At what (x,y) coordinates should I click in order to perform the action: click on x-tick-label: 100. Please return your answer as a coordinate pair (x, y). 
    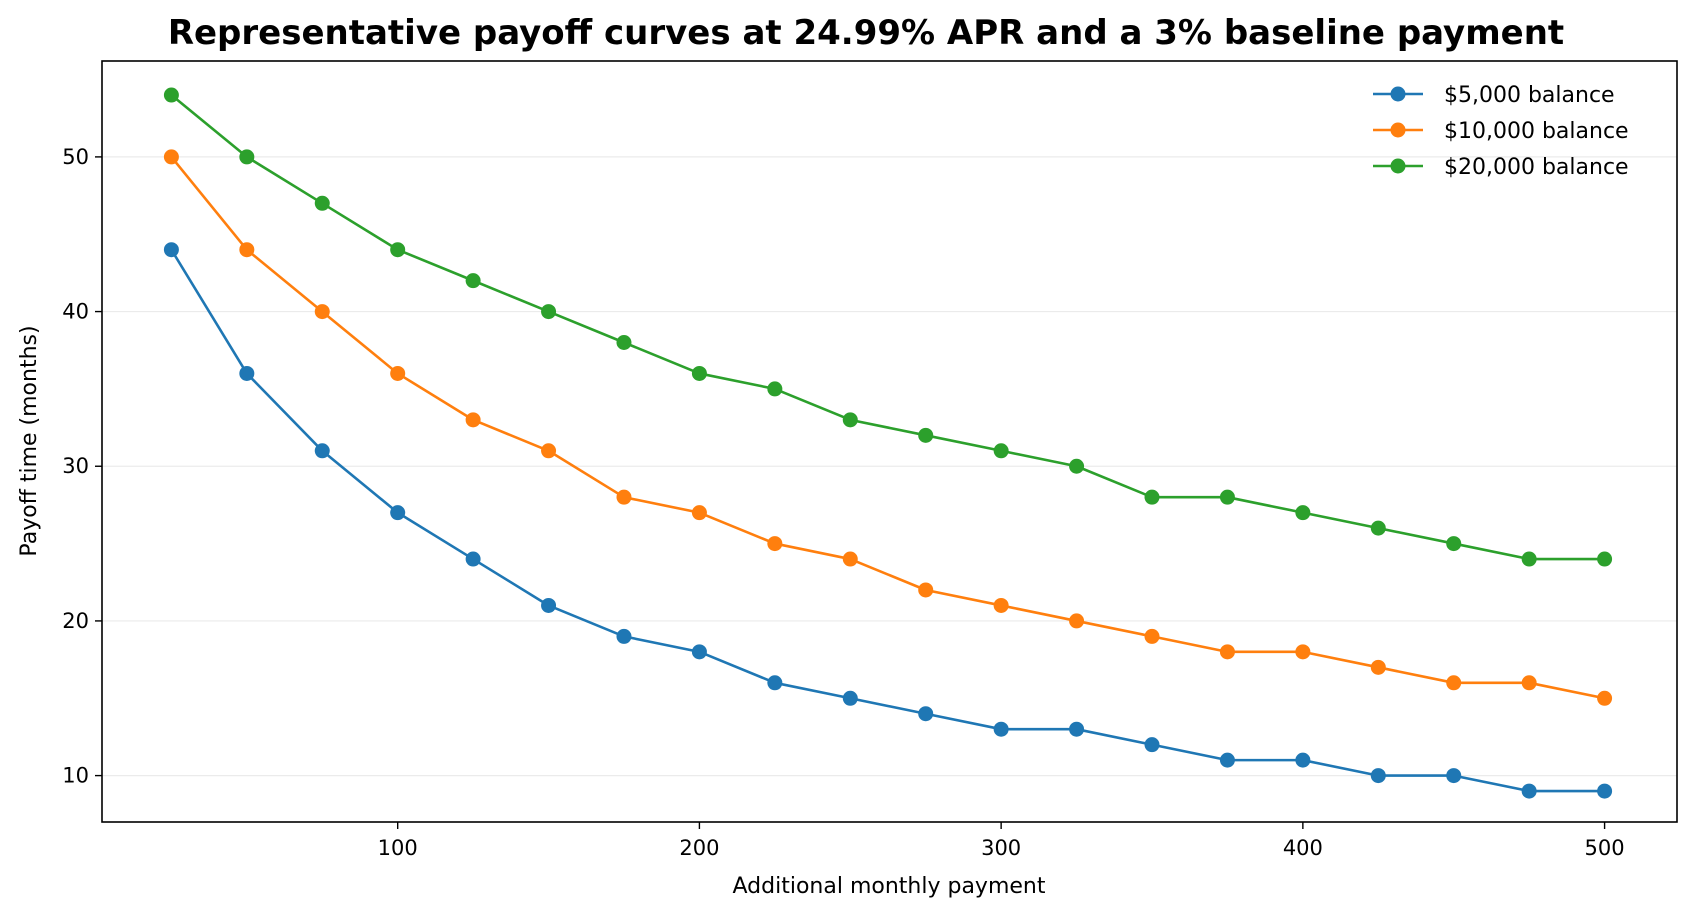
    Looking at the image, I should click on (398, 848).